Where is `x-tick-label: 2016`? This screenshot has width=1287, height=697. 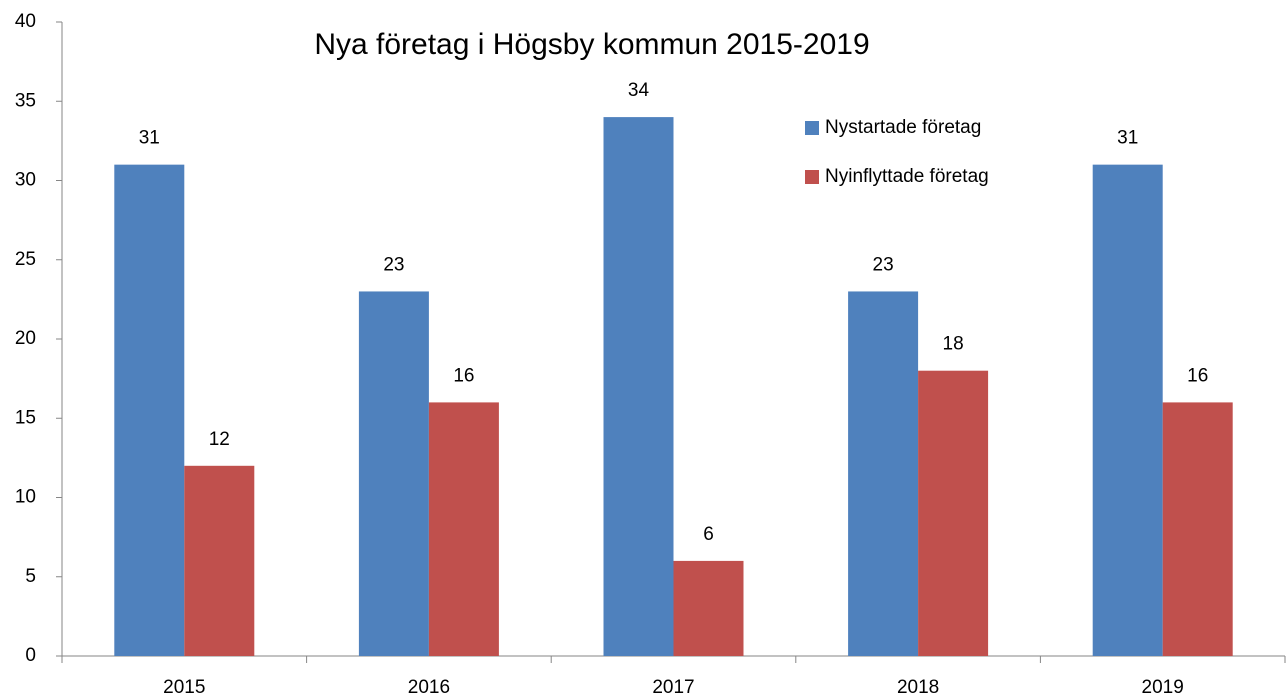 x-tick-label: 2016 is located at coordinates (429, 687).